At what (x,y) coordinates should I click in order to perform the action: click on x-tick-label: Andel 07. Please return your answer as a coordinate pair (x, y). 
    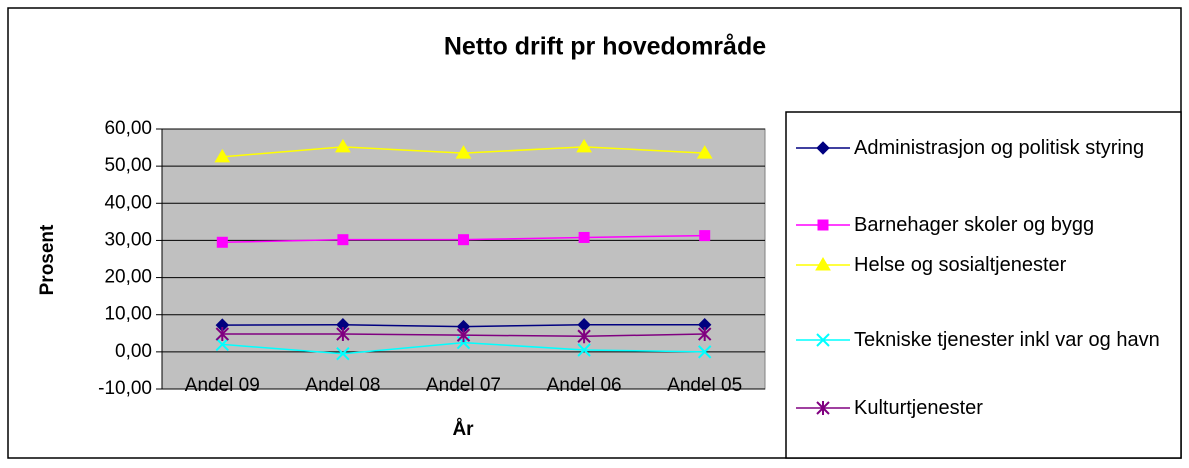
    Looking at the image, I should click on (463, 385).